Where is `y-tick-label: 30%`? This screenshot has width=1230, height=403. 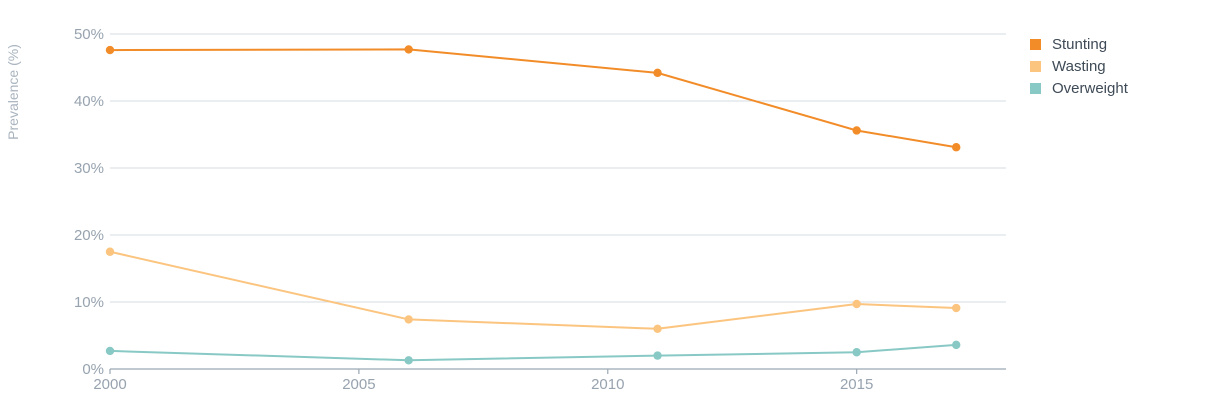
y-tick-label: 30% is located at coordinates (89, 168).